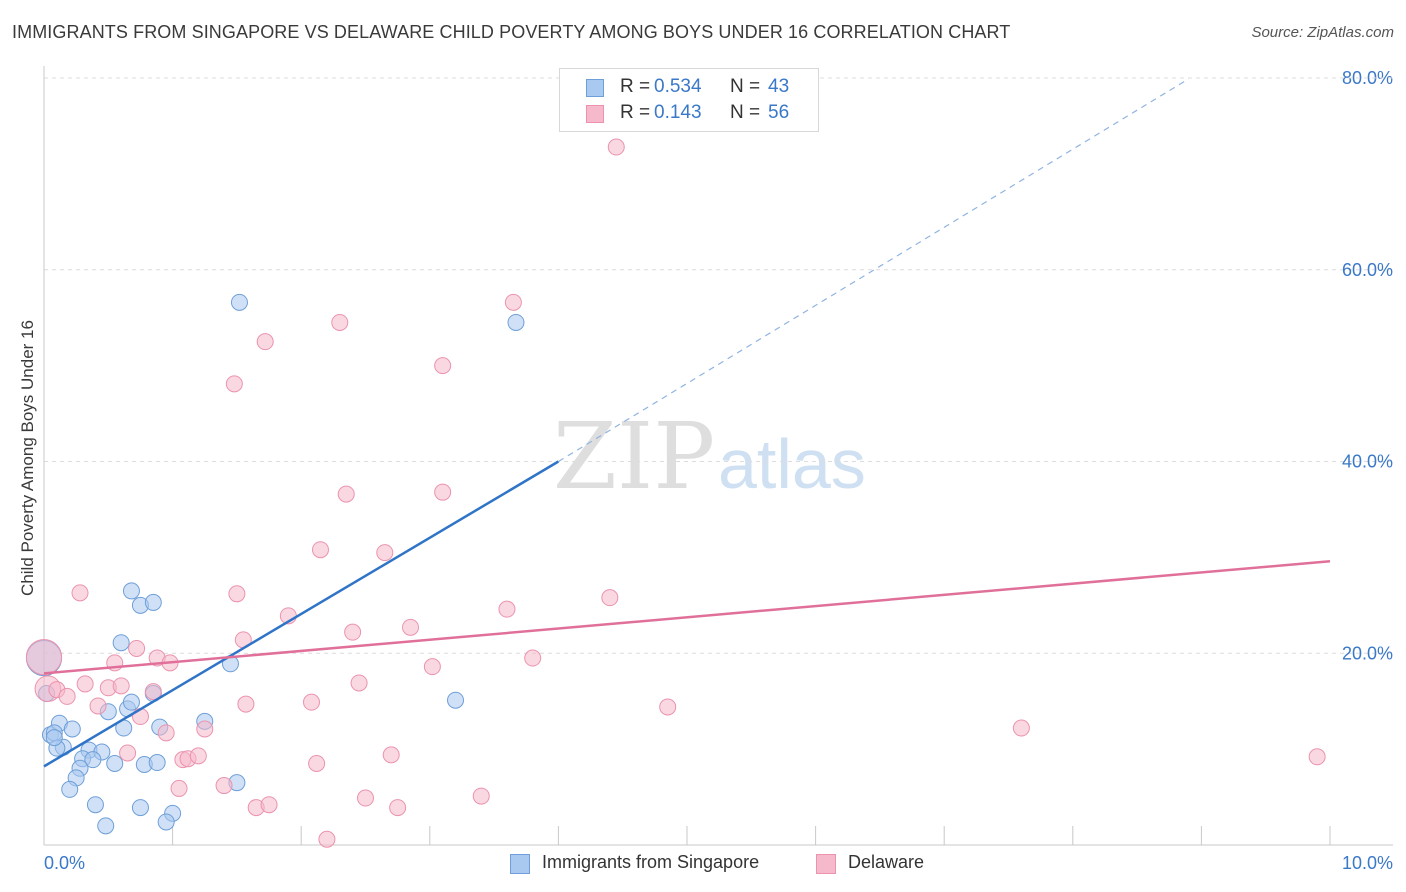 The image size is (1406, 892). What do you see at coordinates (520, 864) in the screenshot?
I see `bottom-legend-swatch-blue` at bounding box center [520, 864].